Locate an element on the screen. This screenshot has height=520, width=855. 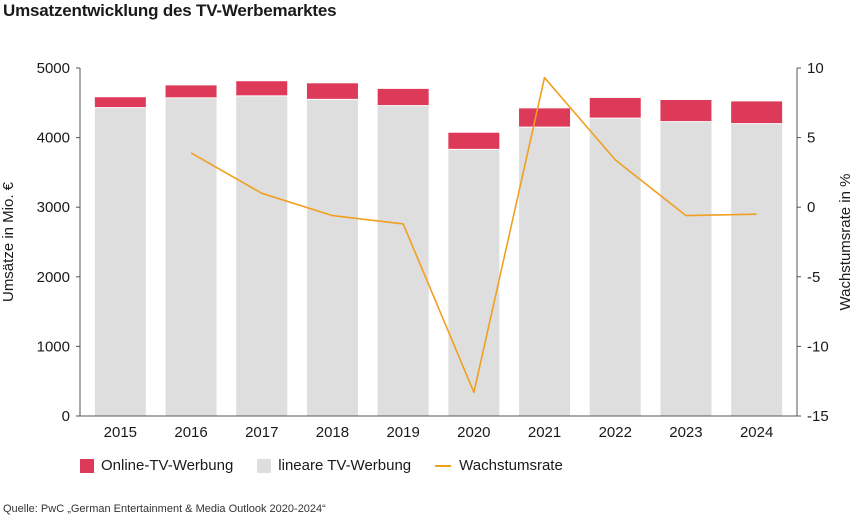
legend-label-growth: Wachstumsrate is located at coordinates (511, 465).